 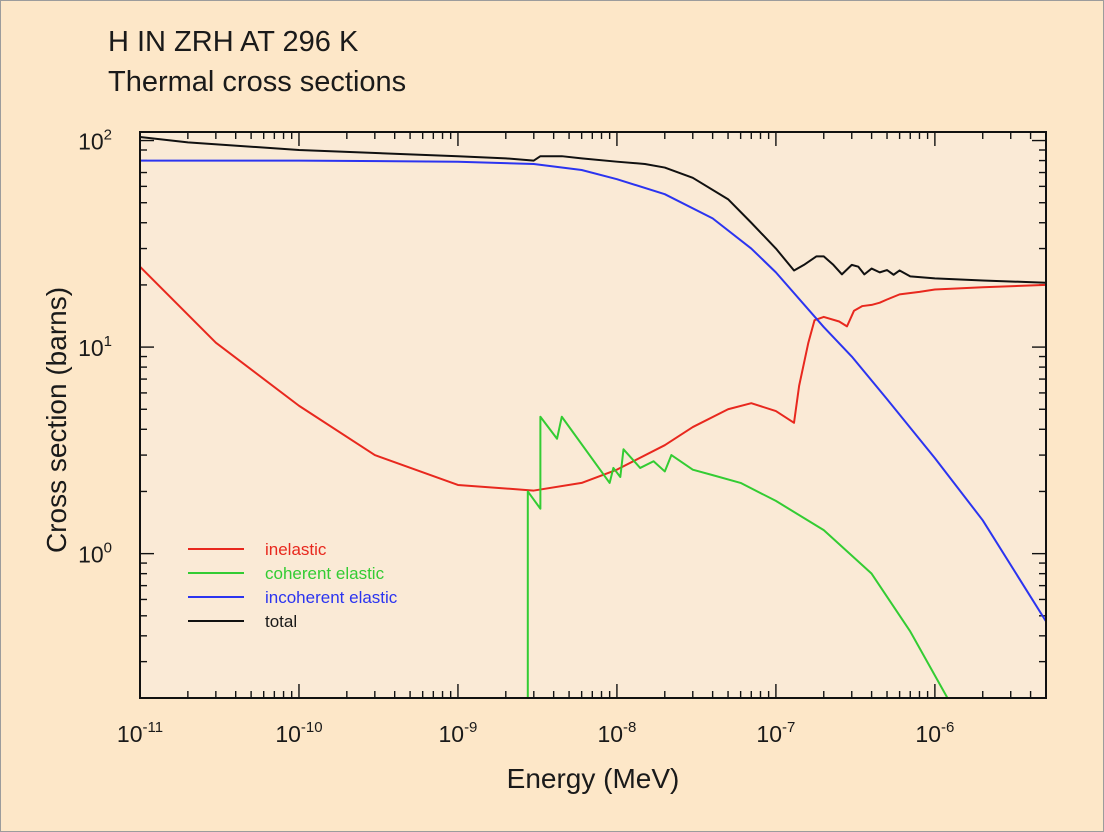 I want to click on x-tick-label: 10⁻¹⁰, so click(x=298, y=733).